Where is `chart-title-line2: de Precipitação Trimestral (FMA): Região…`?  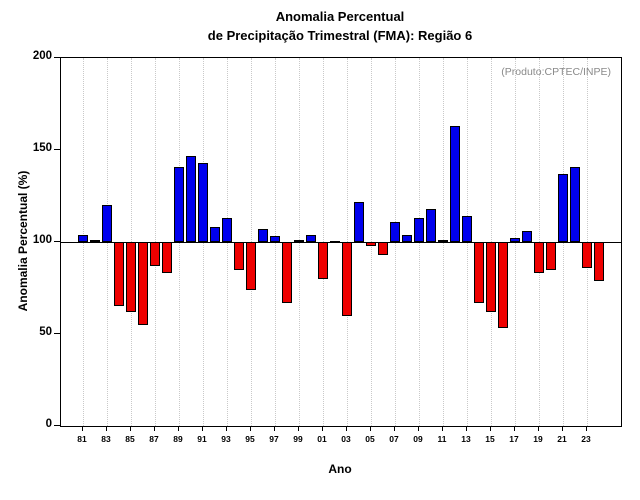
chart-title-line2: de Precipitação Trimestral (FMA): Região… is located at coordinates (340, 35).